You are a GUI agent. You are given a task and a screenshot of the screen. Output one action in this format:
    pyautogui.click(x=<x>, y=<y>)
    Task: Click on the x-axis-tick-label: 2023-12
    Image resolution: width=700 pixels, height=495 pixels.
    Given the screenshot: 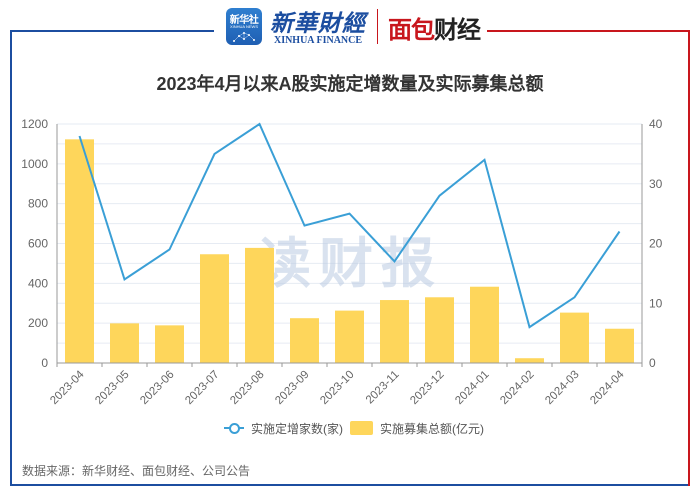 What is the action you would take?
    pyautogui.click(x=427, y=388)
    